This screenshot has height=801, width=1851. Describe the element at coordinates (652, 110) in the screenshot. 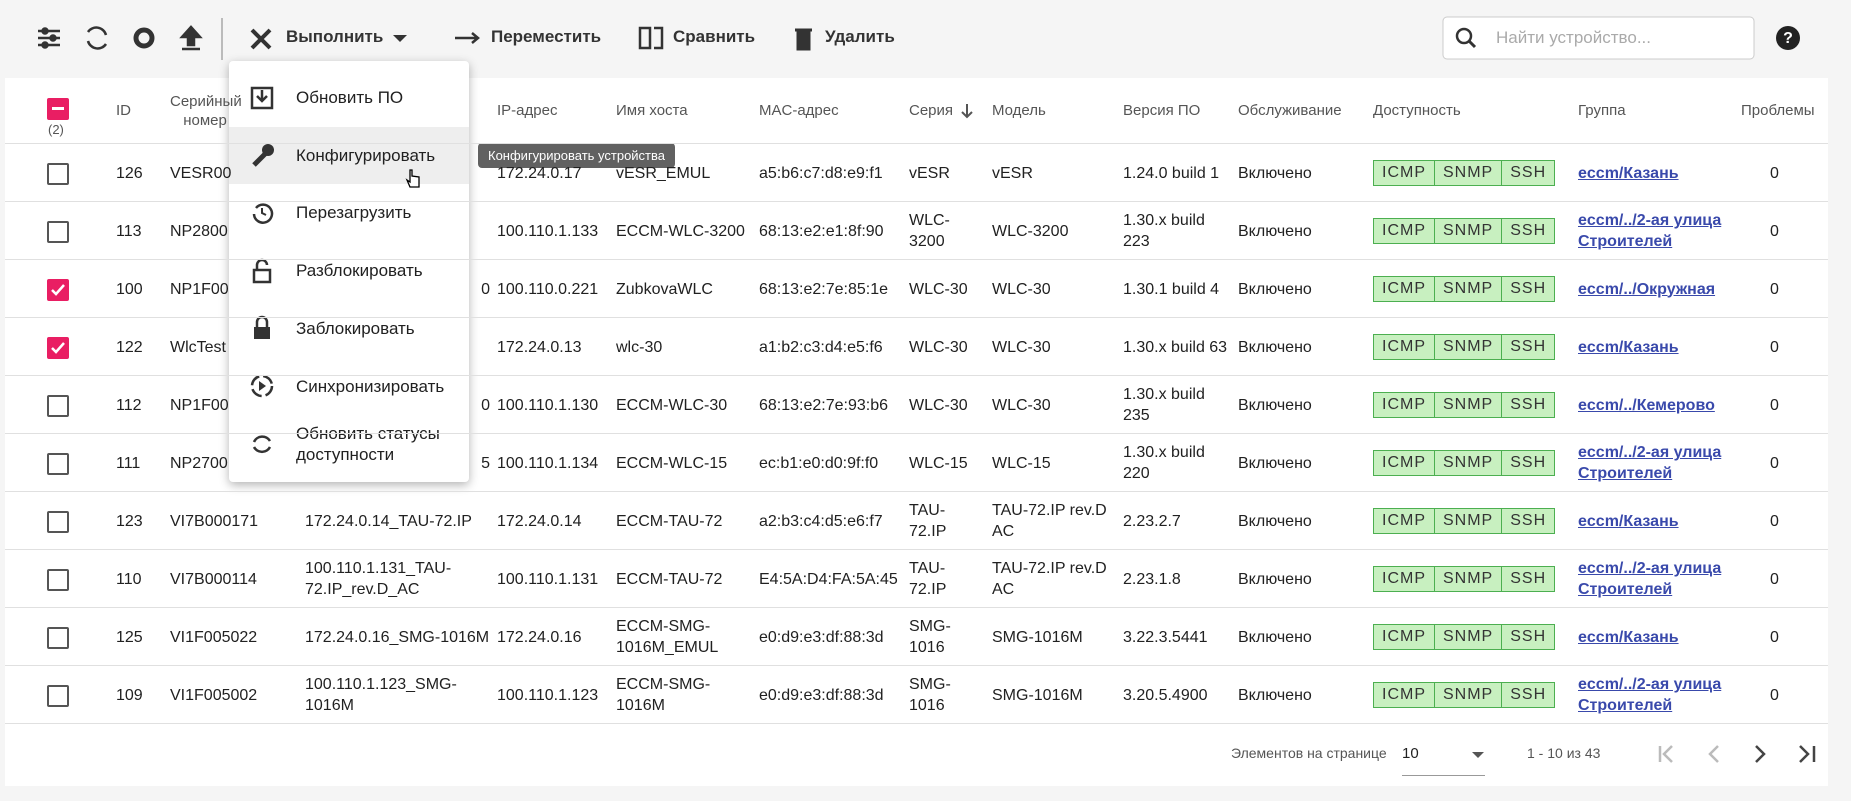

I see `column-header: Имя хоста` at that location.